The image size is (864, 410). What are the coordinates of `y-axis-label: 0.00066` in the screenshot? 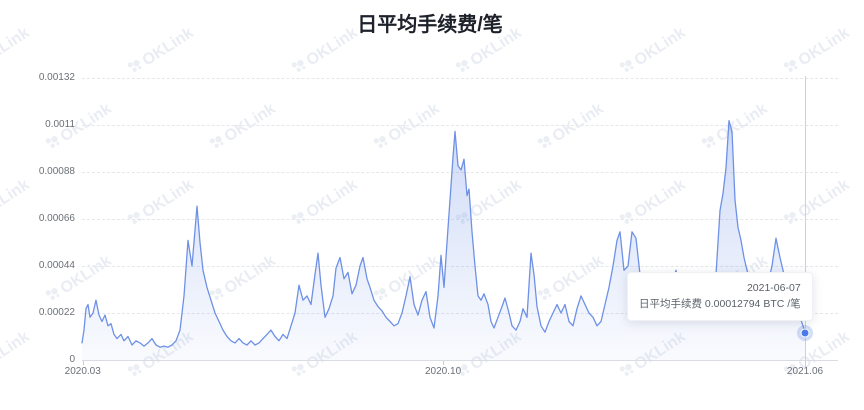 It's located at (56, 218).